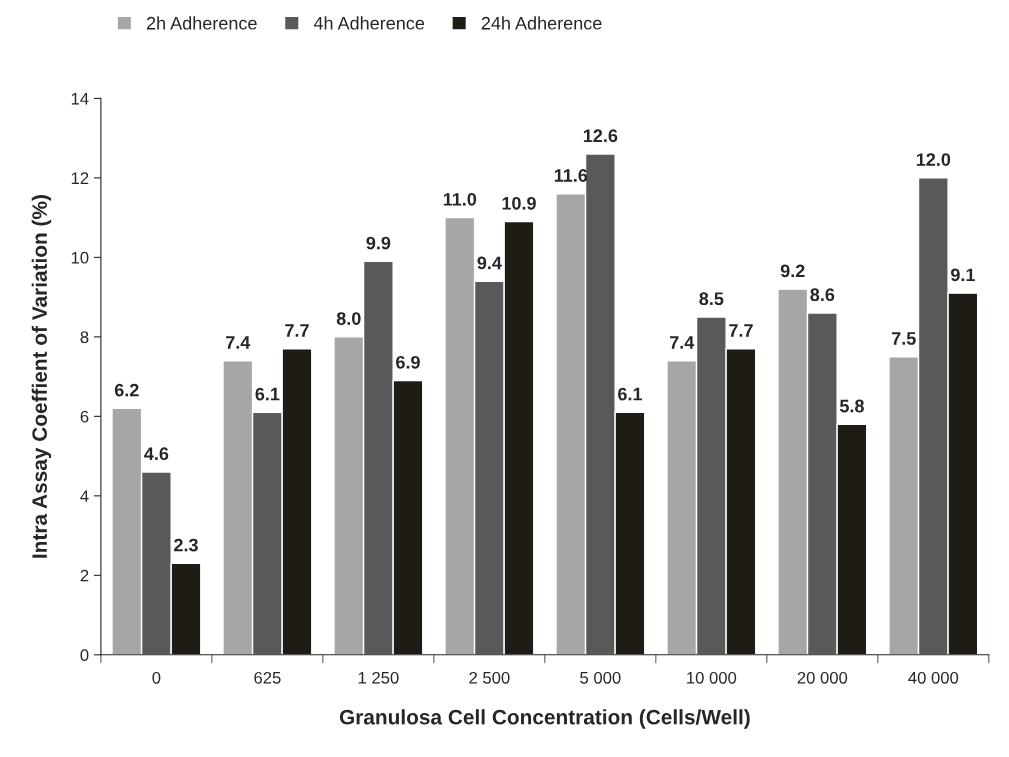 This screenshot has height=757, width=1009. I want to click on x-tick-label: 625, so click(267, 677).